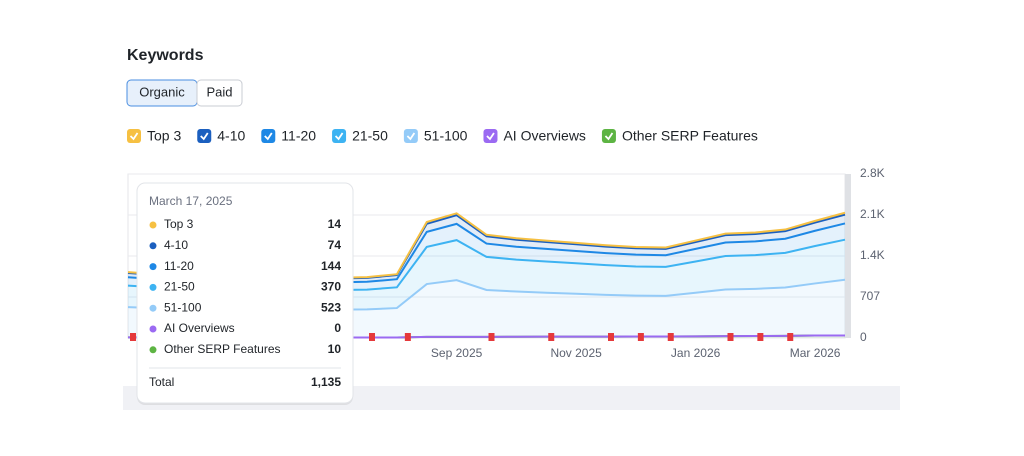  What do you see at coordinates (870, 296) in the screenshot?
I see `y-tick-label: 707` at bounding box center [870, 296].